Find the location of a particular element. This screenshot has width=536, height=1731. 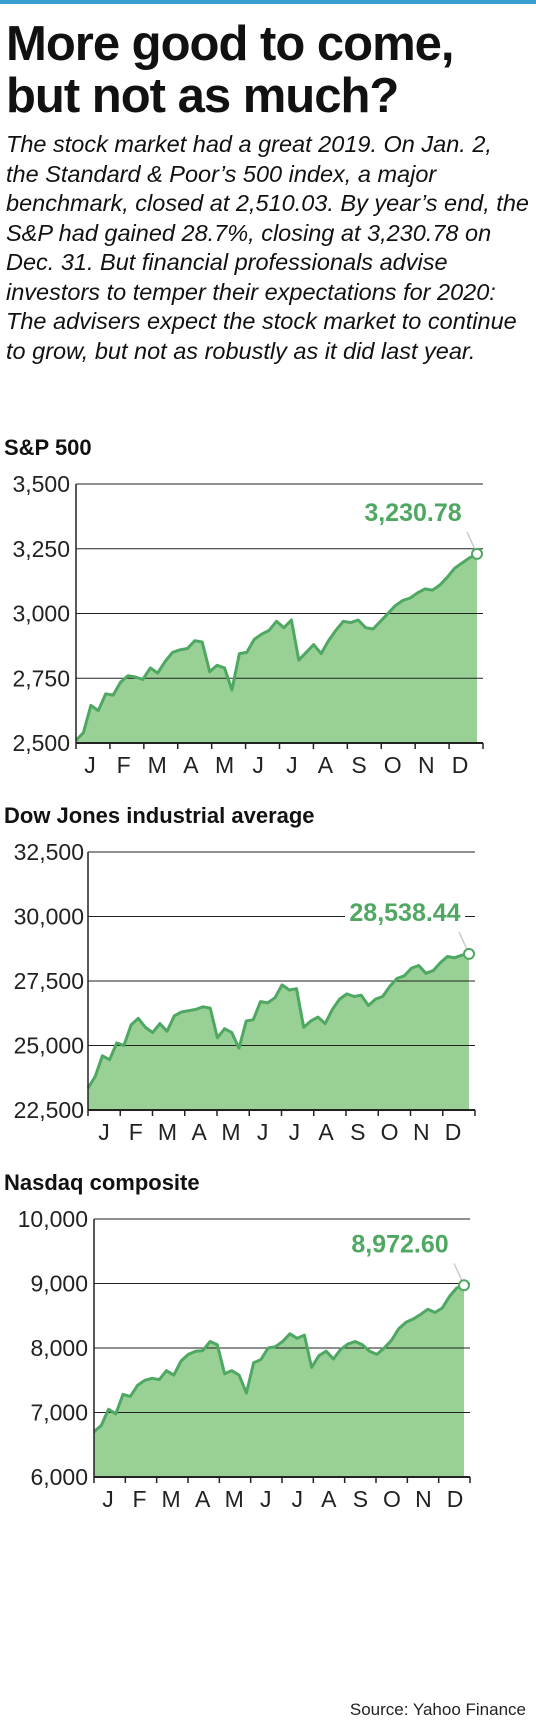

end-value-label: 3,230.78 is located at coordinates (412, 513).